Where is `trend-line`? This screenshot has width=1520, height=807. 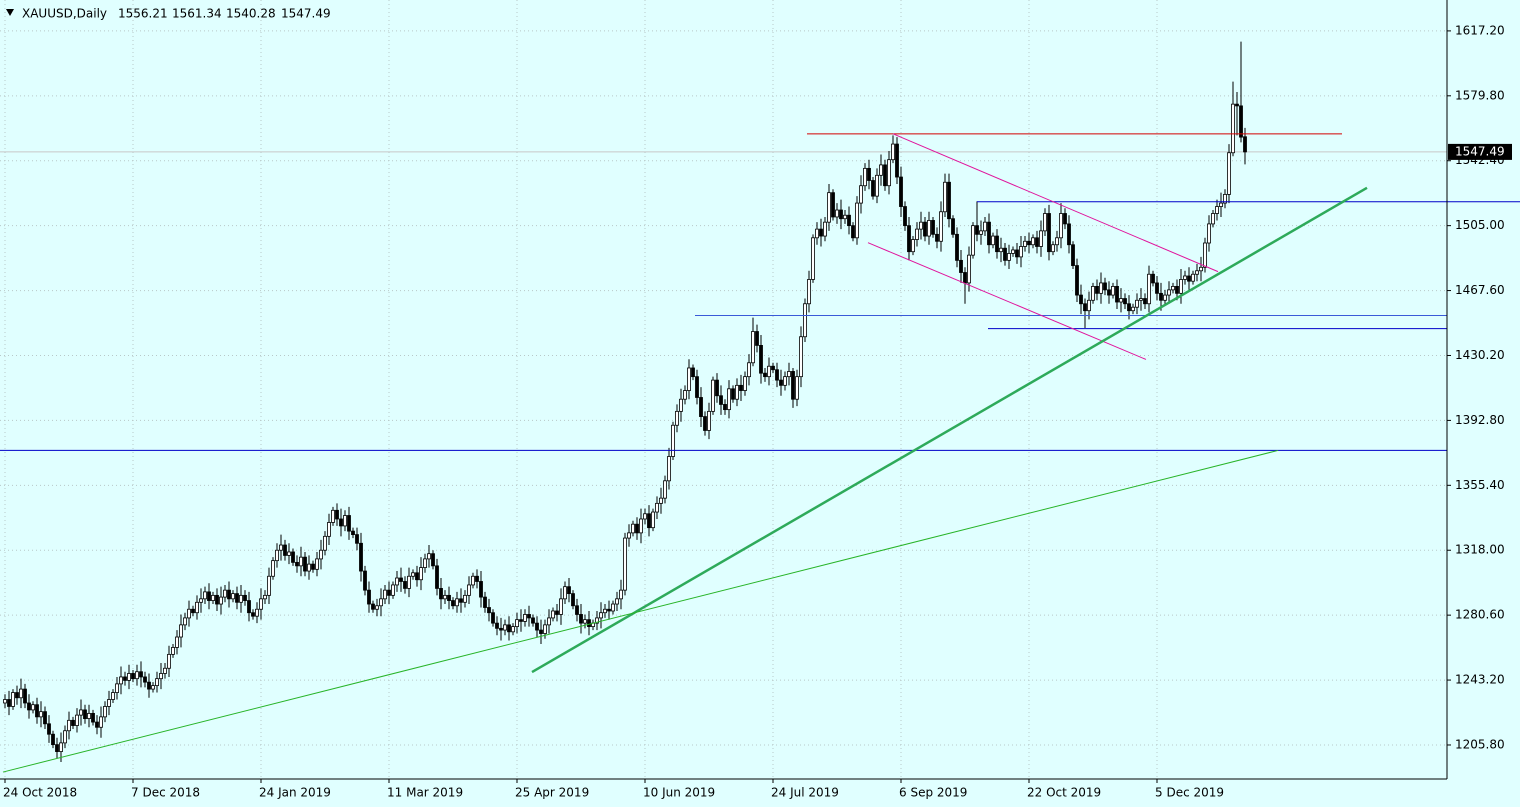 trend-line is located at coordinates (1007, 301).